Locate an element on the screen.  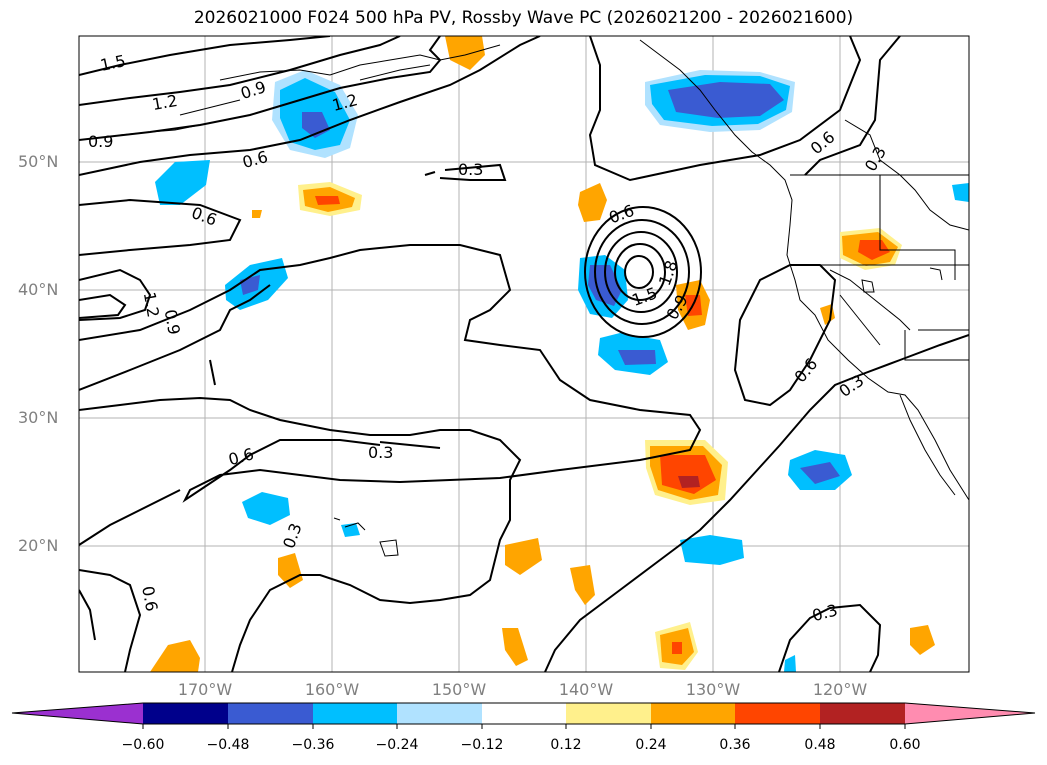
contour-label: 1.8 is located at coordinates (668, 273).